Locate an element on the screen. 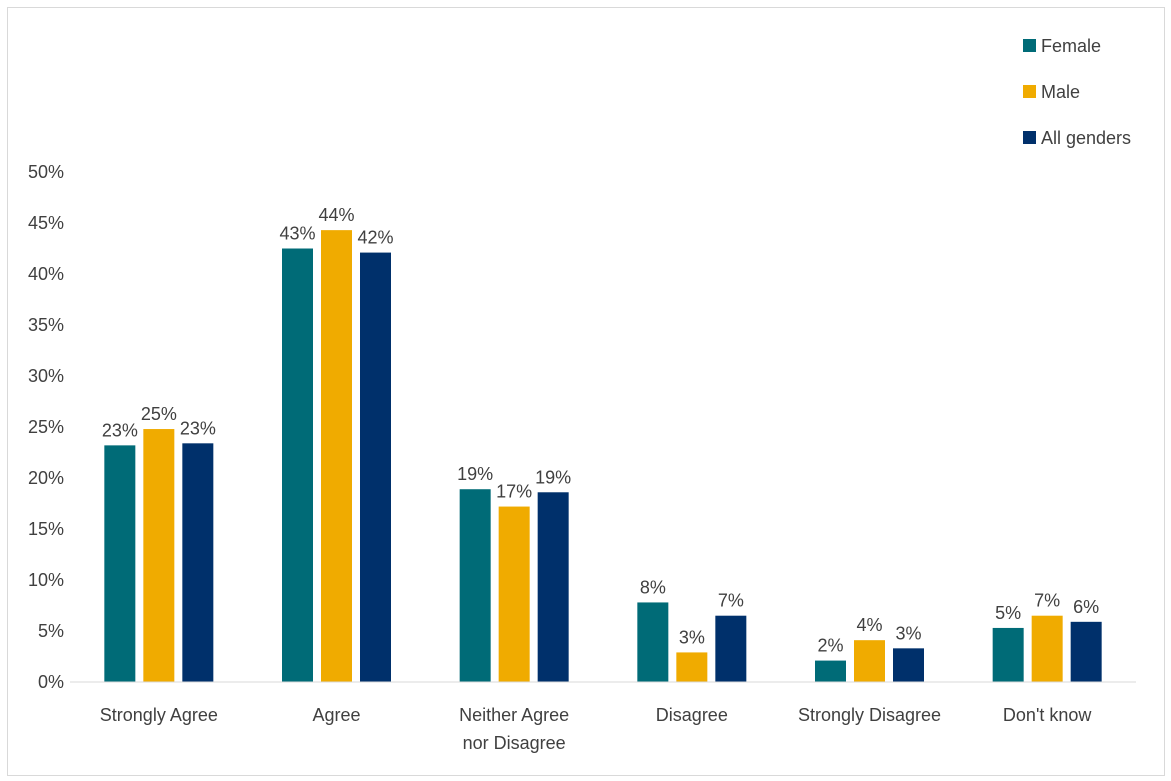 The image size is (1171, 781). data-label: 2% is located at coordinates (830, 646).